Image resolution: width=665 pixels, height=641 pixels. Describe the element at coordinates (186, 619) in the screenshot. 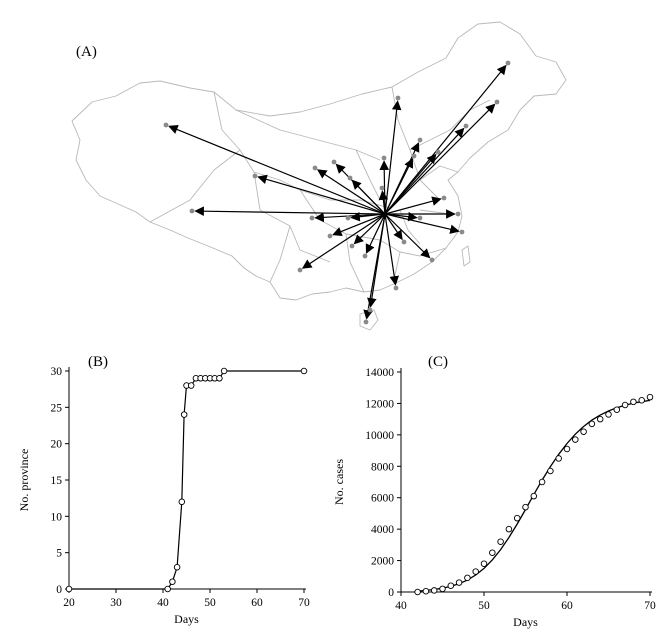

I see `x-axis-title: Days` at that location.